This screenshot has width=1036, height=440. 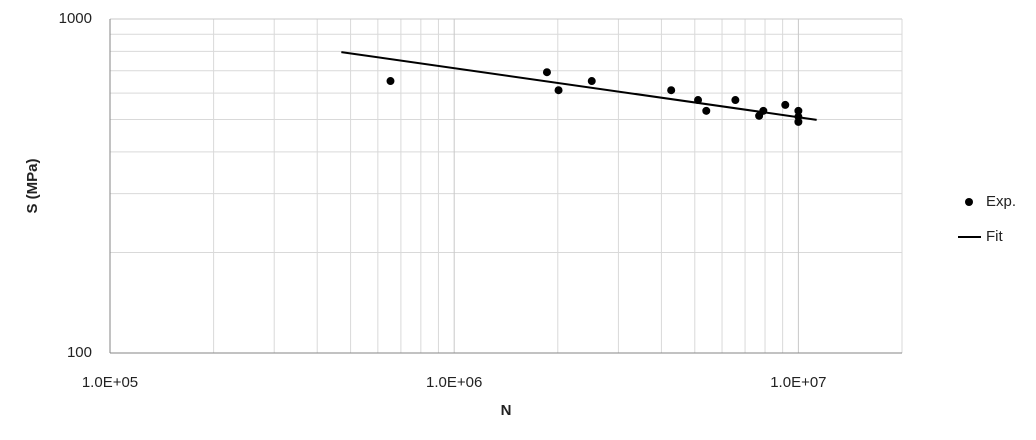 I want to click on fit-line, so click(x=579, y=86).